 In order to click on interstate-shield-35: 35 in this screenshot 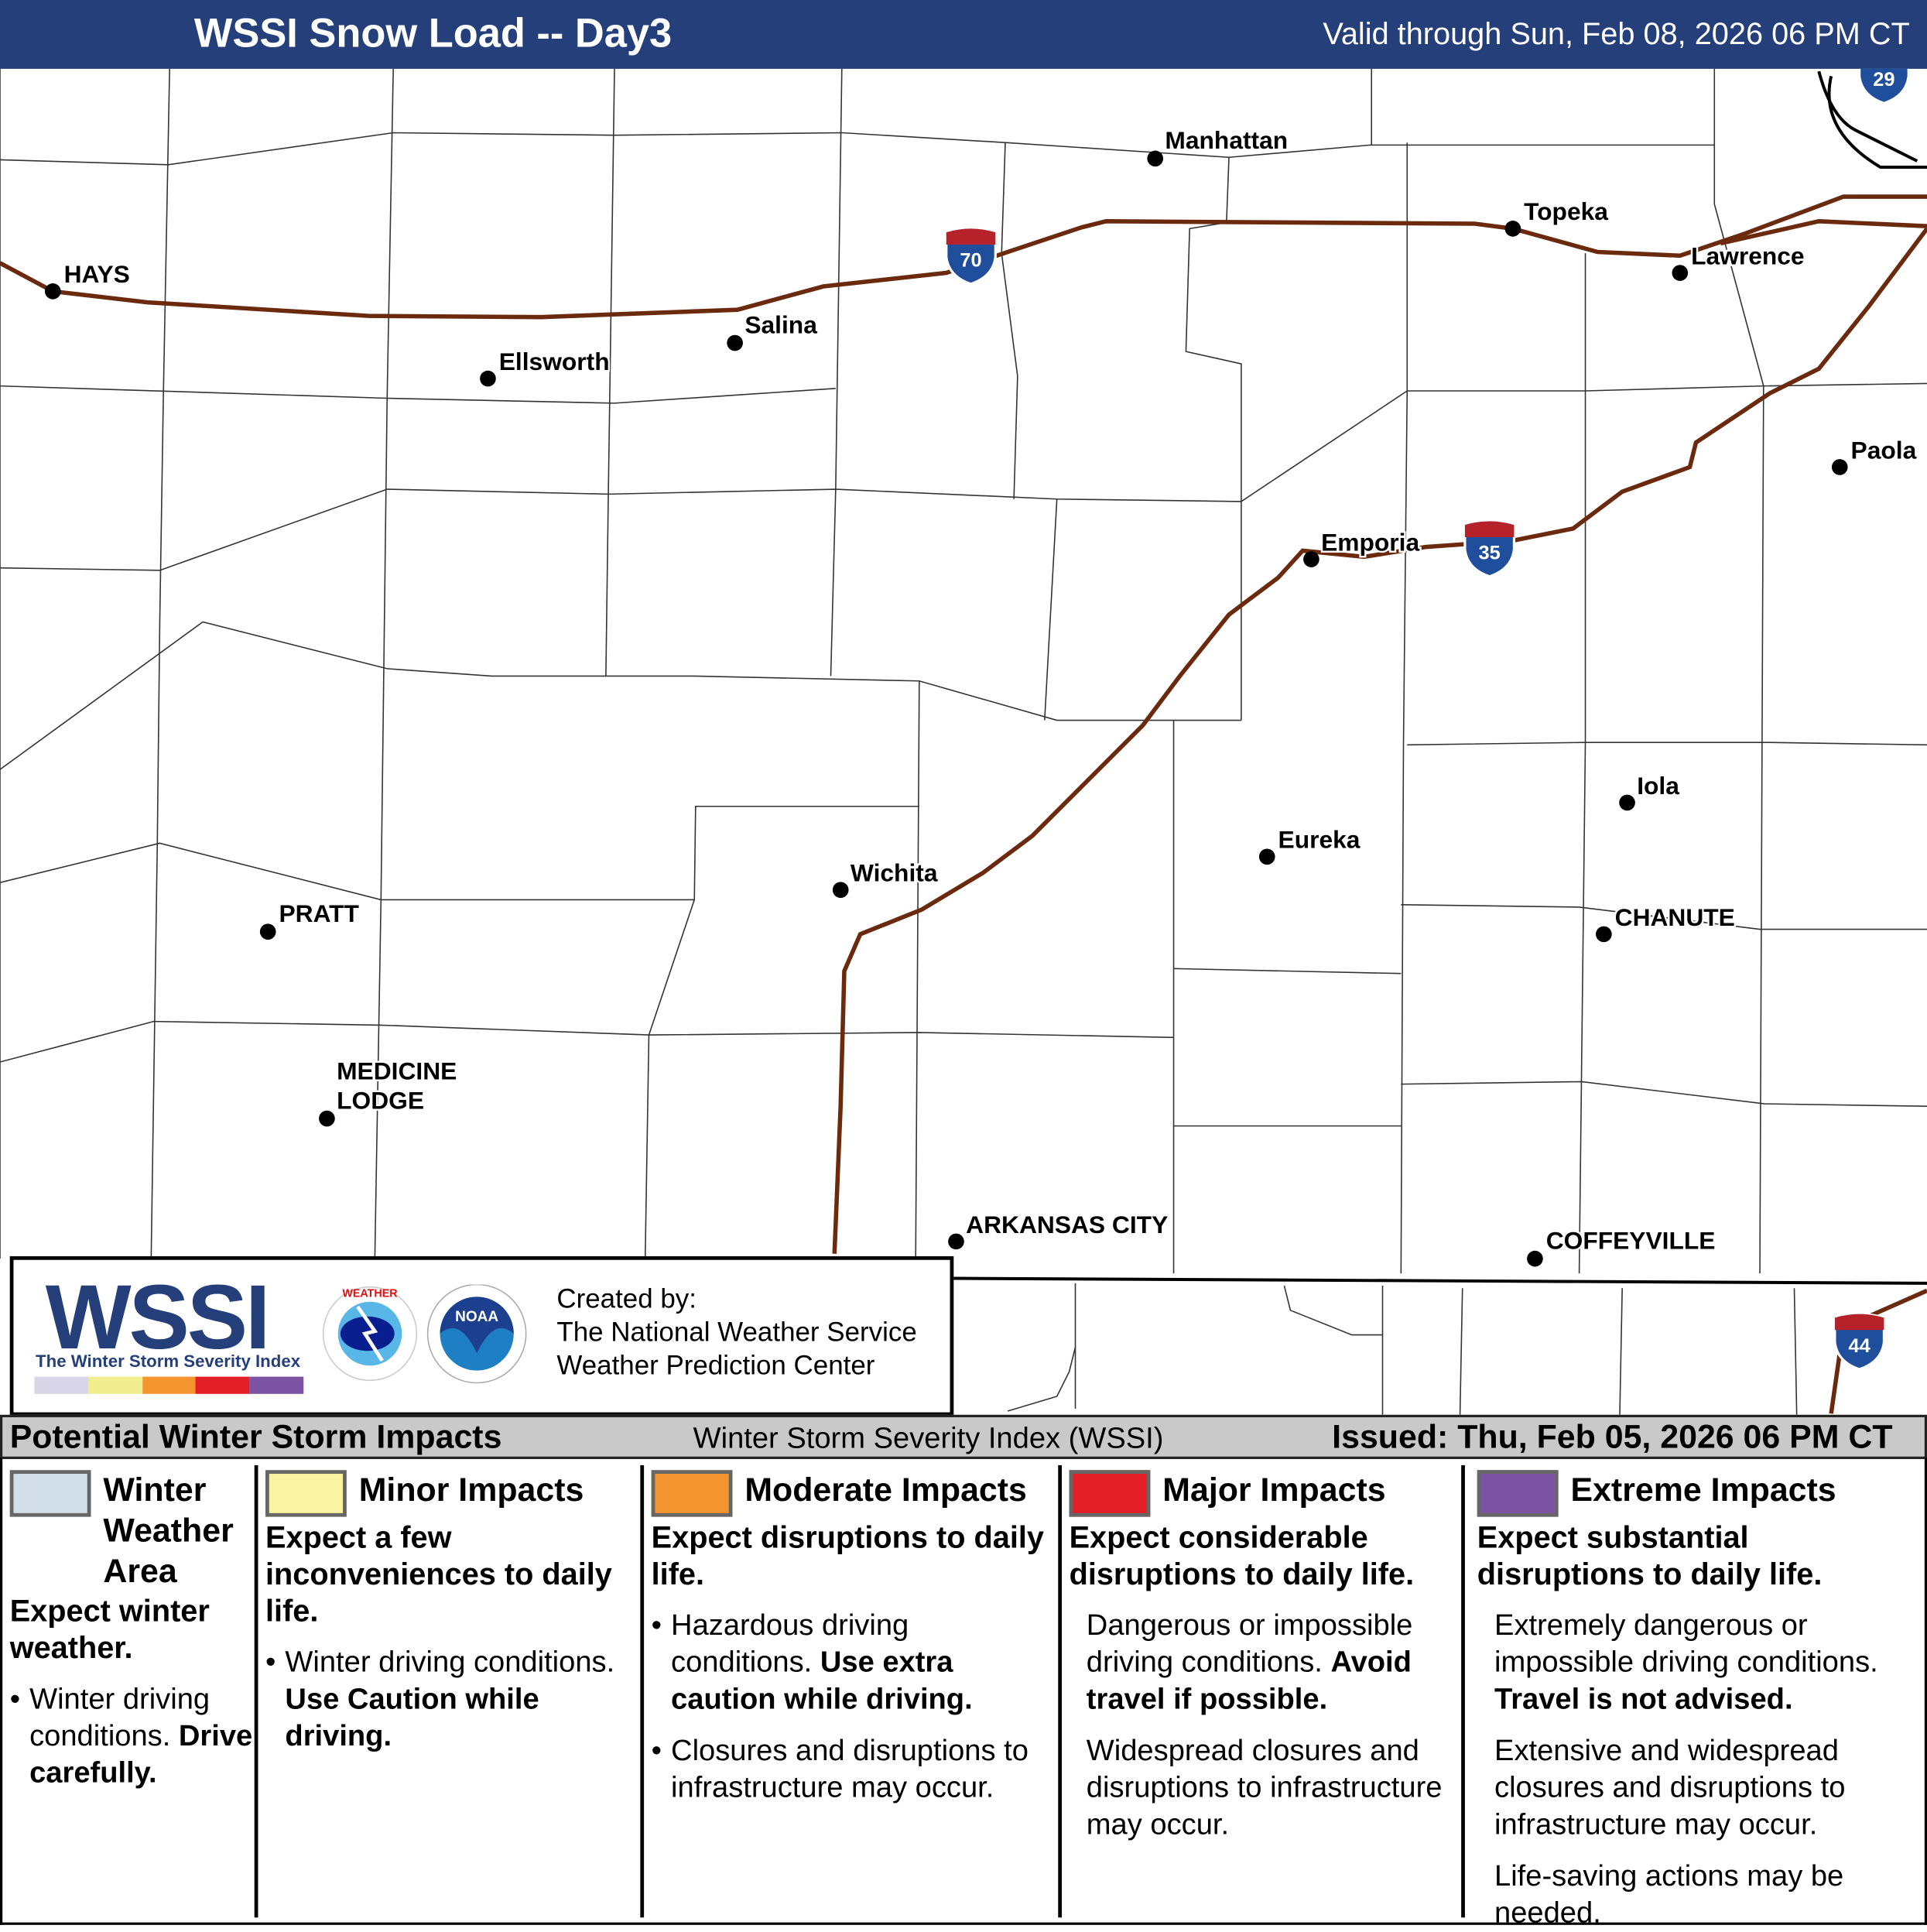, I will do `click(1489, 548)`.